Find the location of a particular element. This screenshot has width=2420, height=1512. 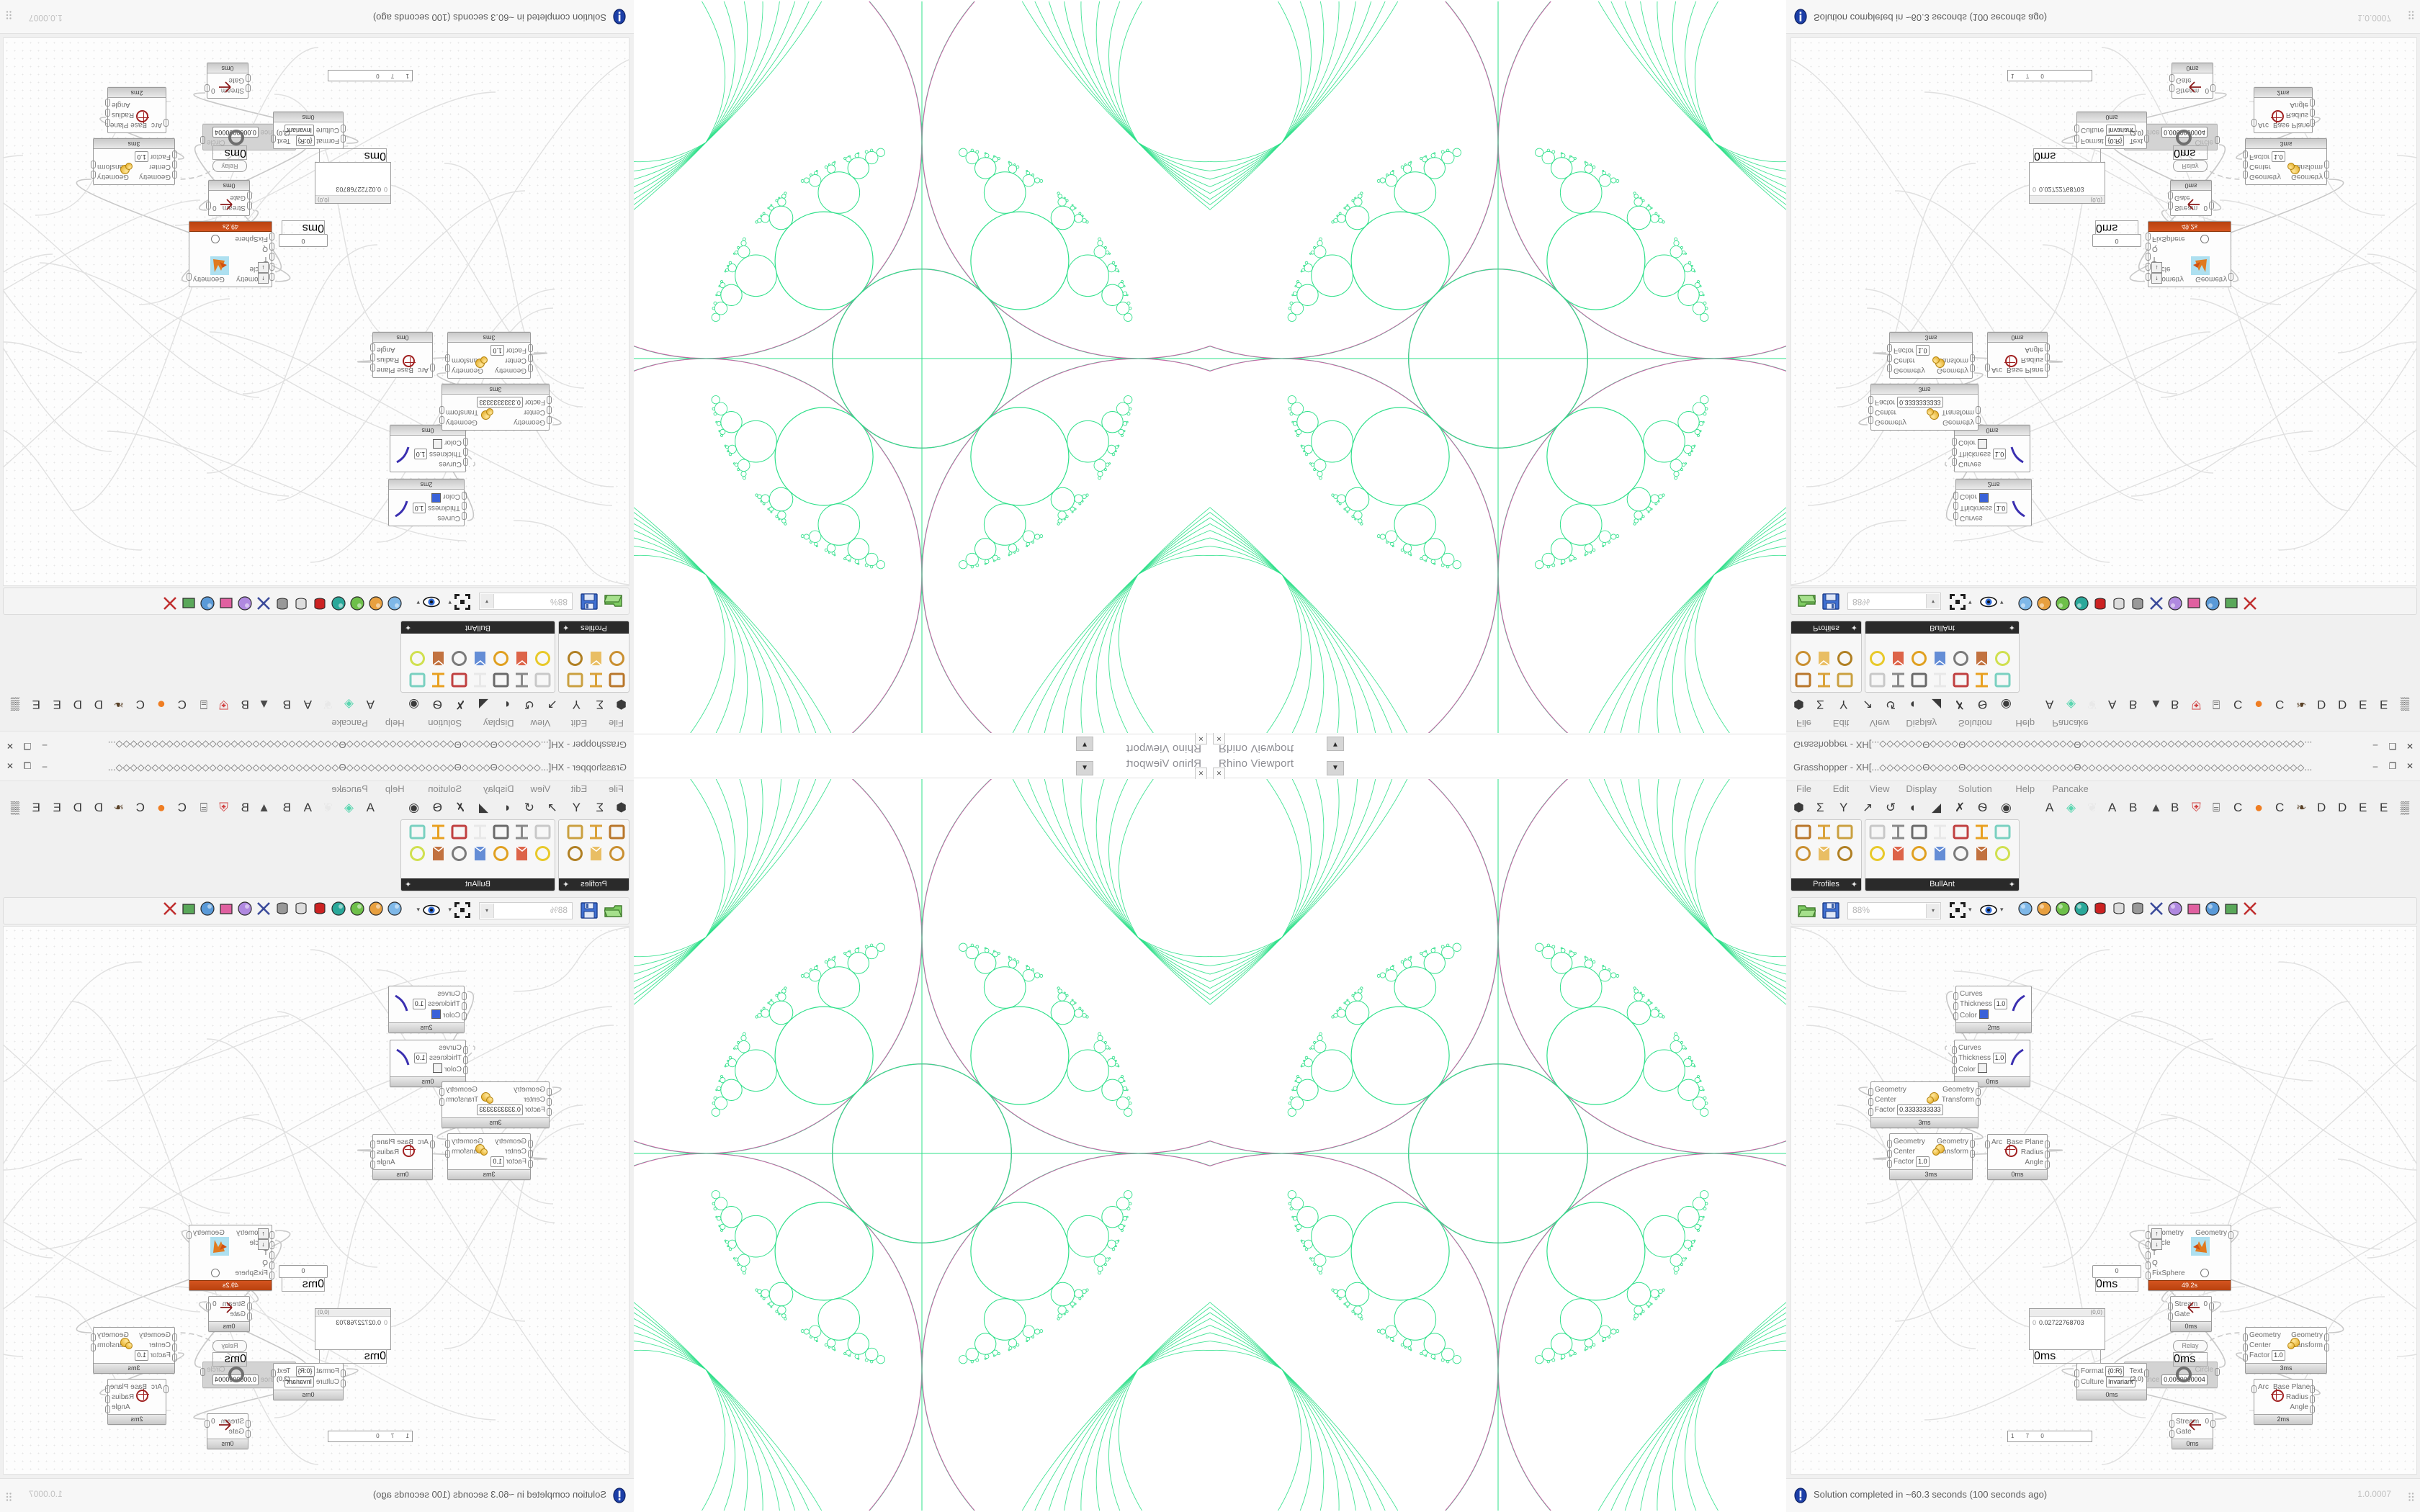

display-mode-icon-strip is located at coordinates (281, 910).